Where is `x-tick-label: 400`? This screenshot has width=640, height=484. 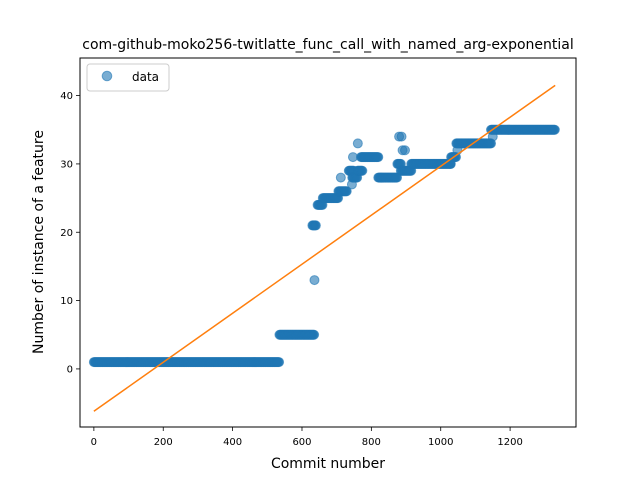 x-tick-label: 400 is located at coordinates (232, 442).